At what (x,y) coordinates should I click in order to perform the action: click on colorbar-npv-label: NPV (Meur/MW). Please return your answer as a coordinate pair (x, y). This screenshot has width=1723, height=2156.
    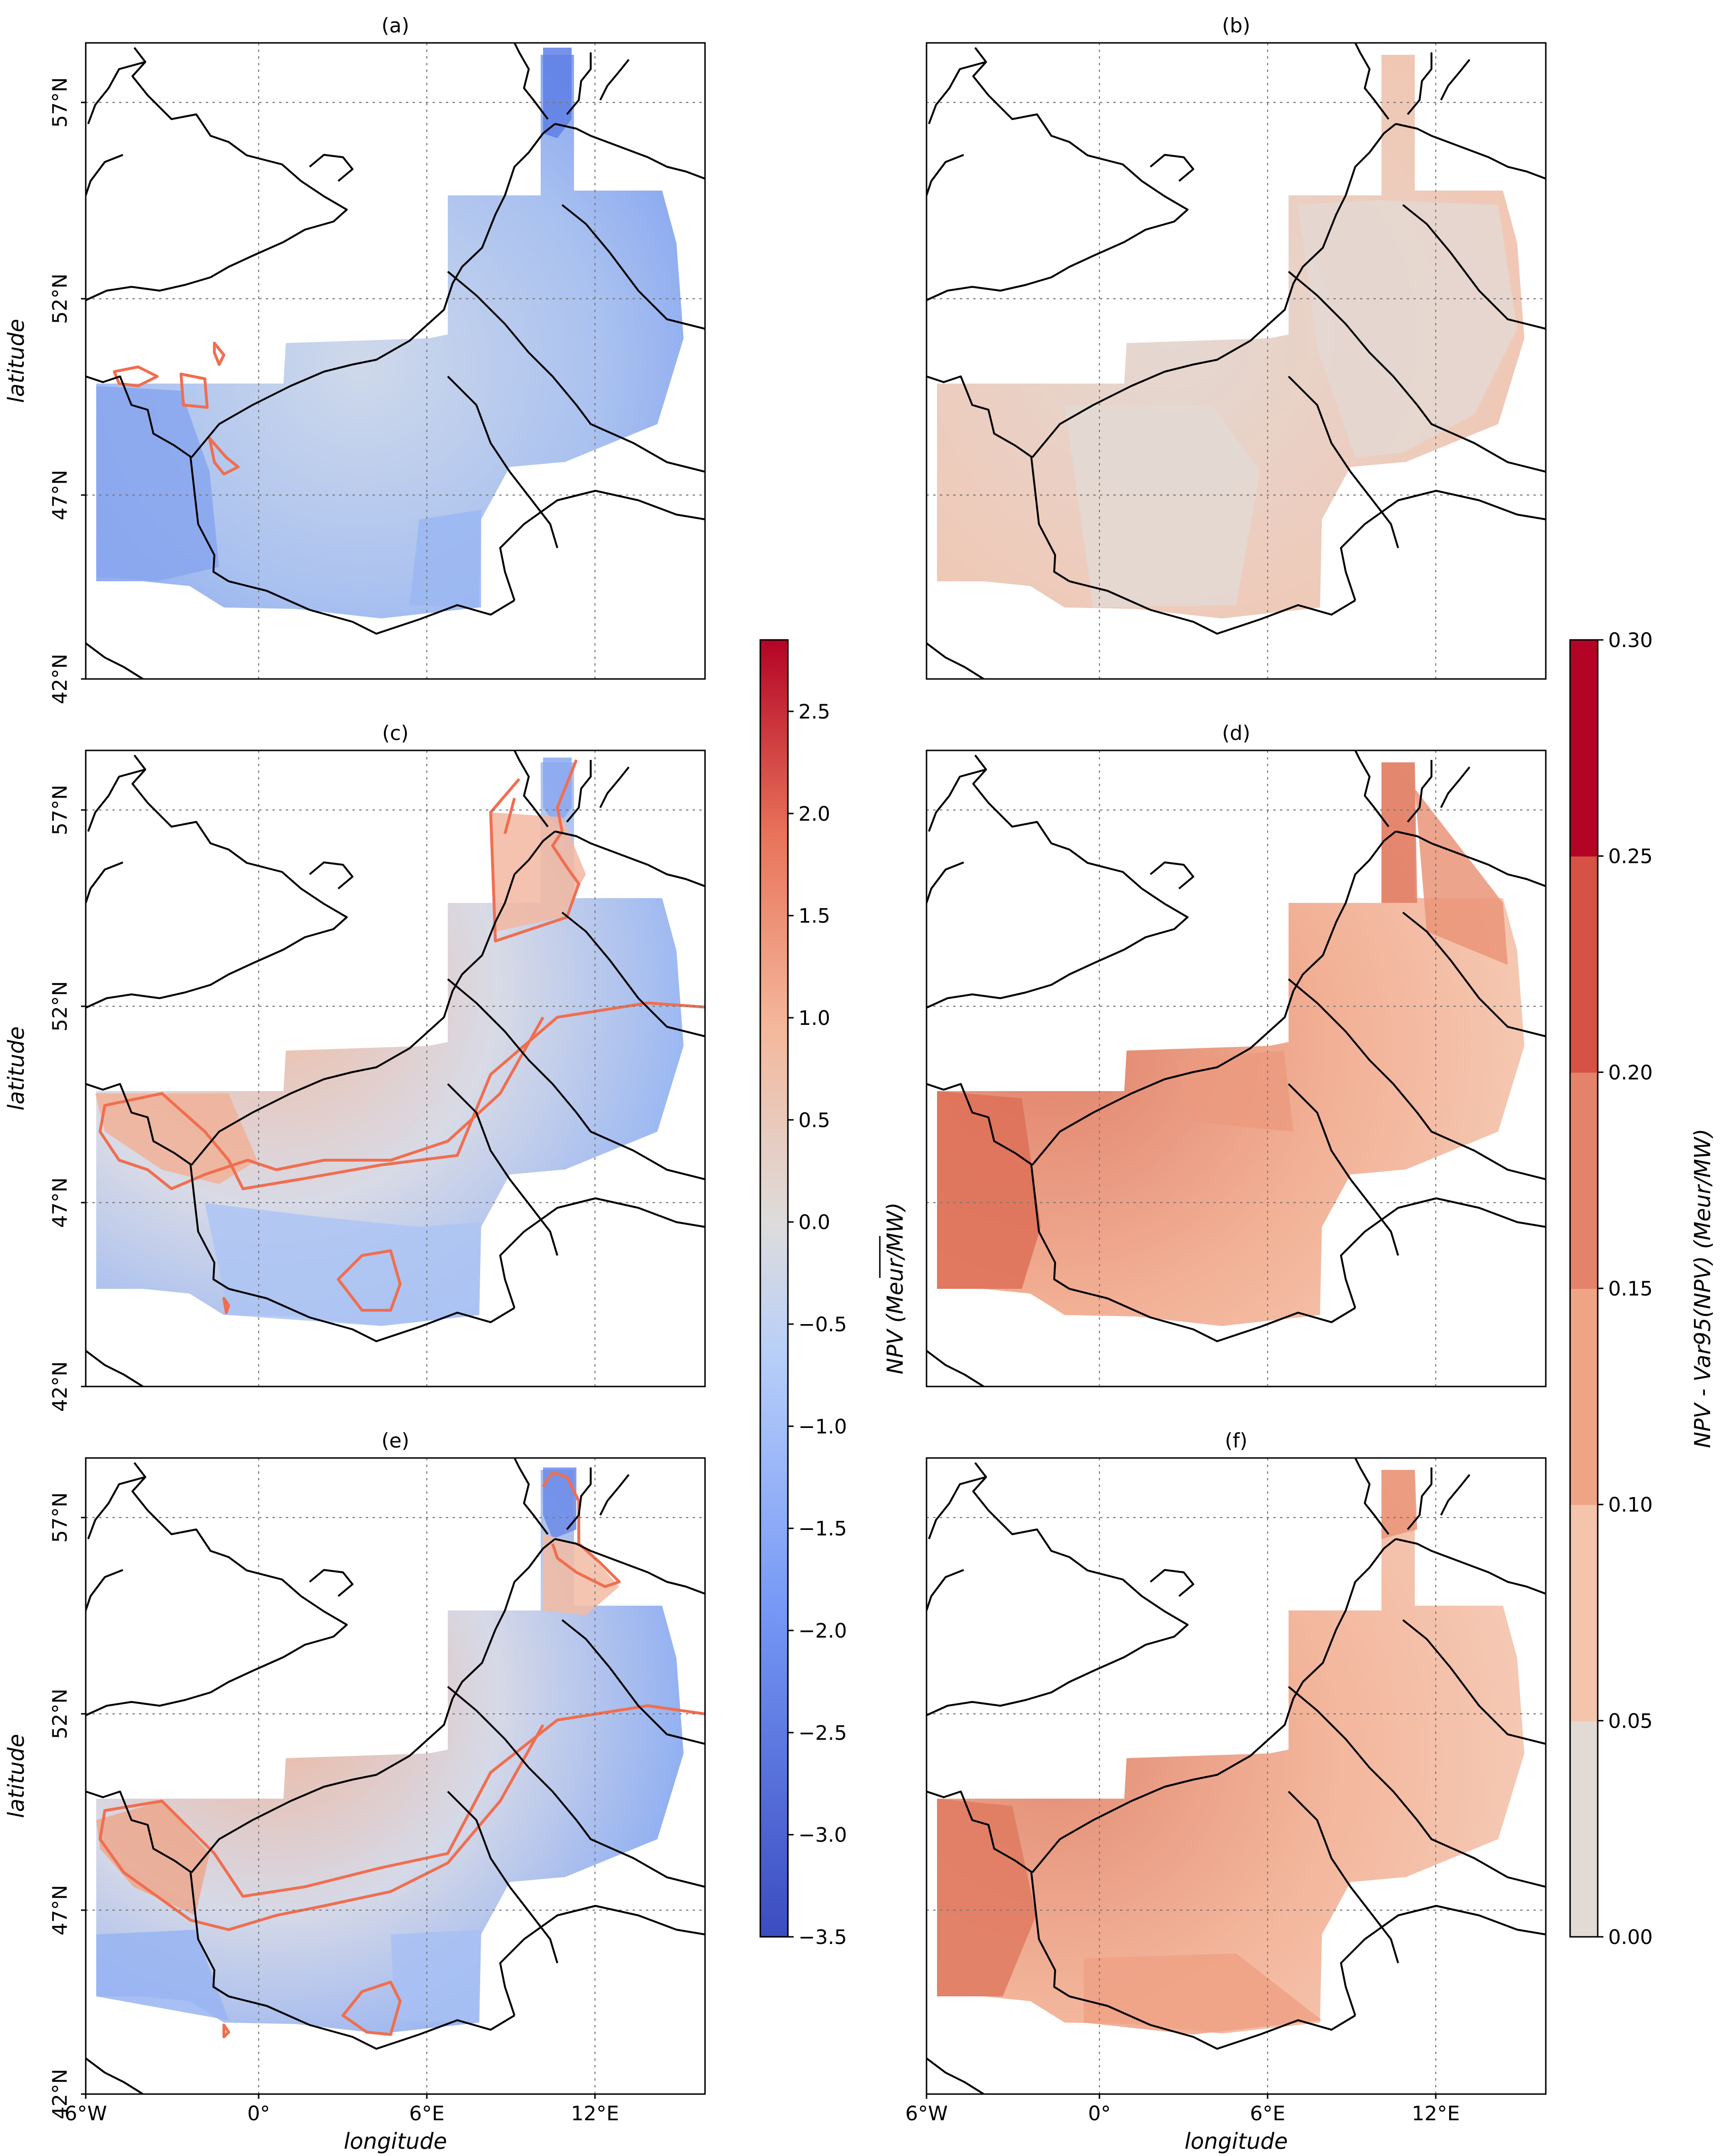
    Looking at the image, I should click on (895, 1289).